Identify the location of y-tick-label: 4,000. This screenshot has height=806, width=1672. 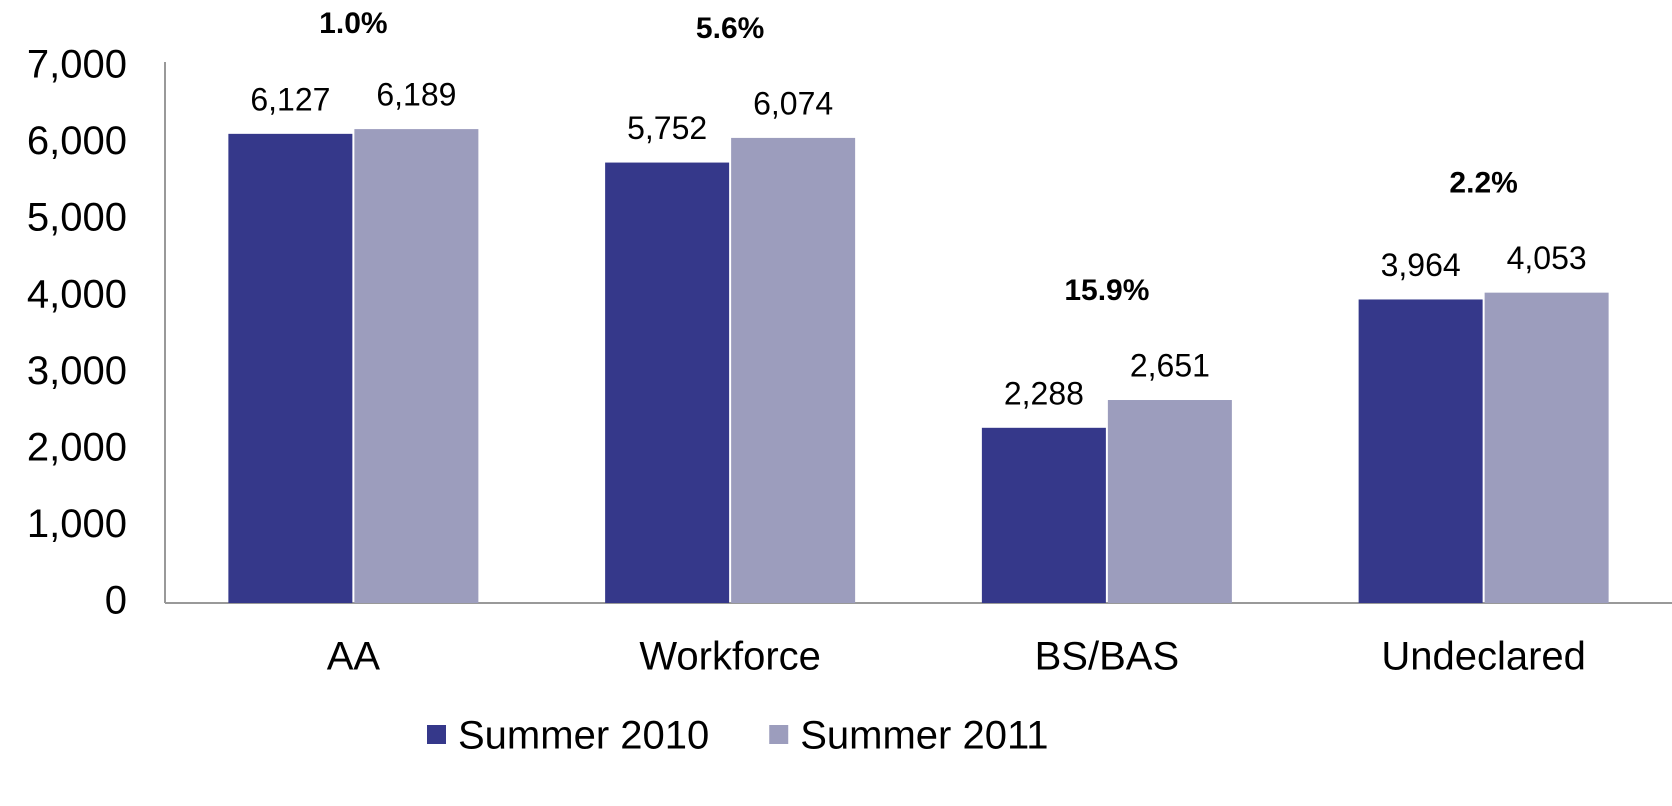
(77, 294).